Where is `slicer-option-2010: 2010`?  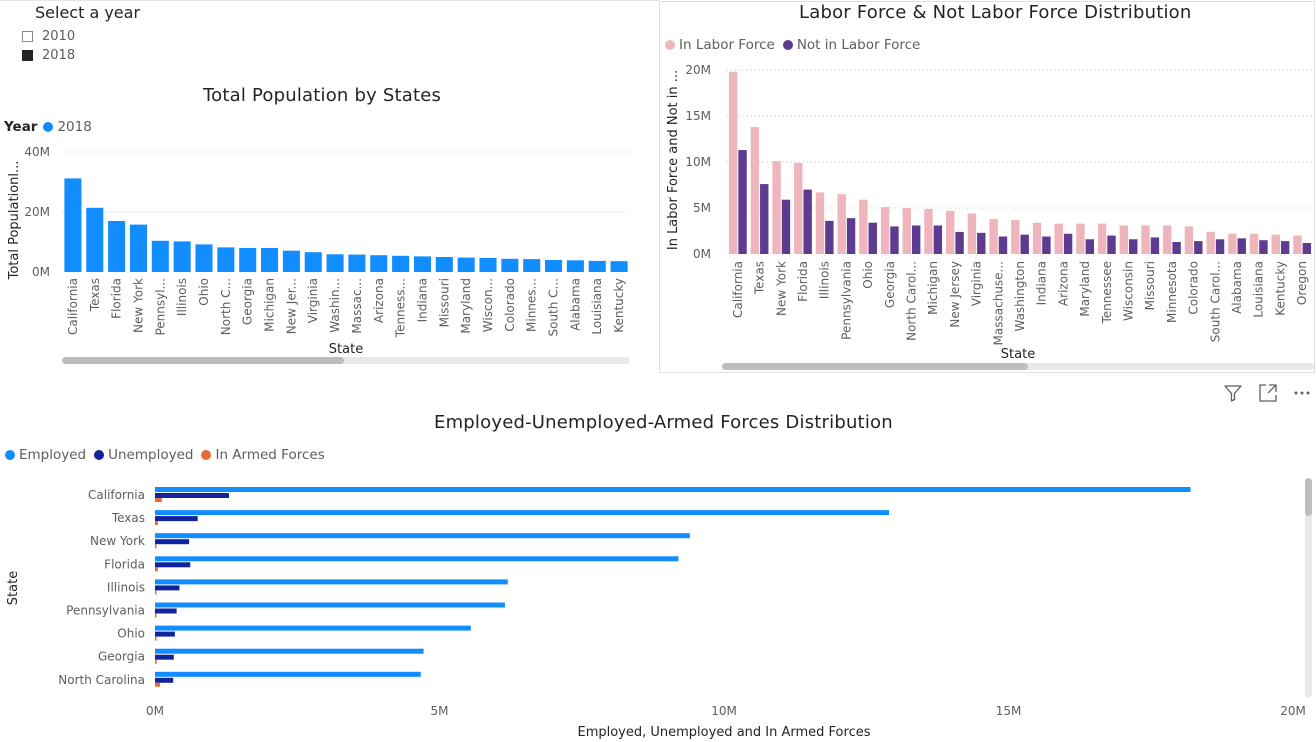
slicer-option-2010: 2010 is located at coordinates (48, 36).